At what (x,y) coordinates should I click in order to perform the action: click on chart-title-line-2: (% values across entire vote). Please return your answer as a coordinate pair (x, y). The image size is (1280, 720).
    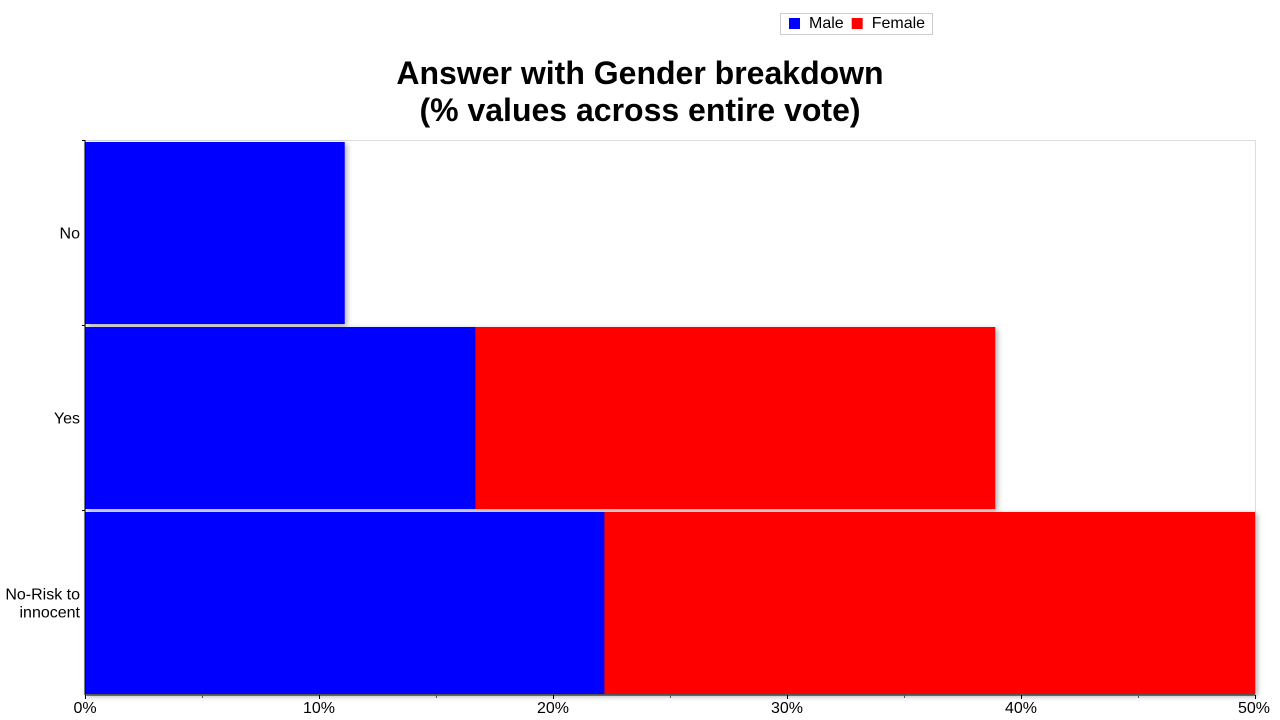
    Looking at the image, I should click on (639, 110).